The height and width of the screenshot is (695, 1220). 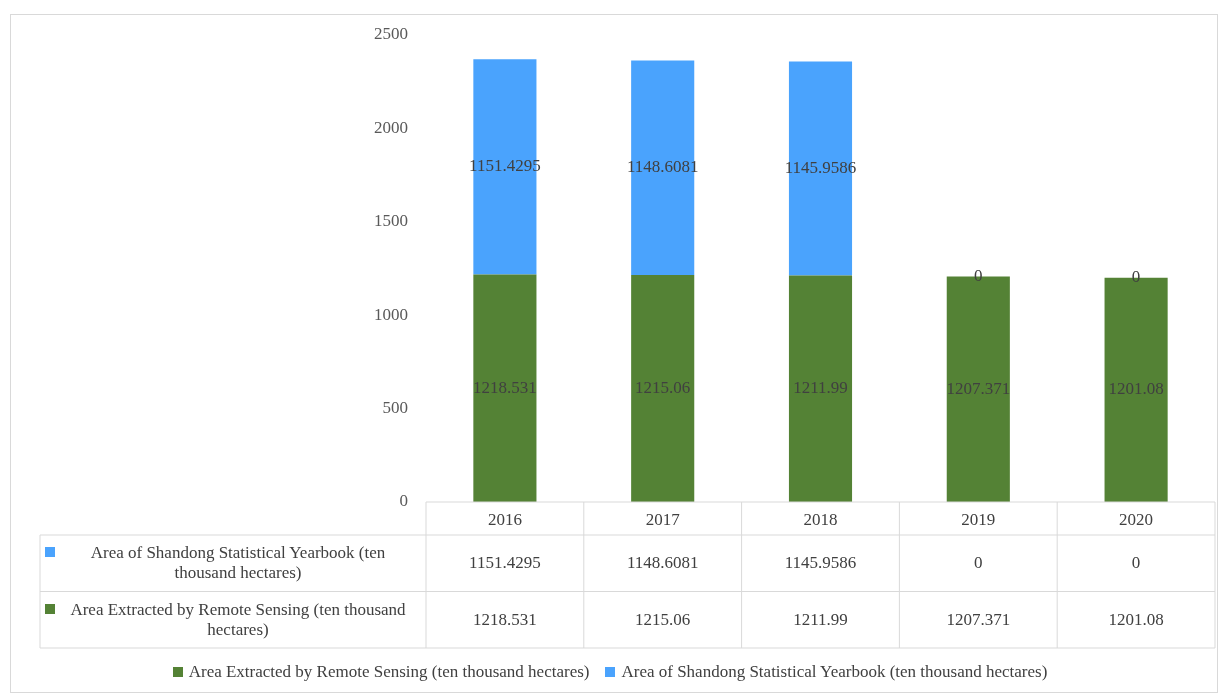 What do you see at coordinates (1136, 619) in the screenshot?
I see `text: 1201.08` at bounding box center [1136, 619].